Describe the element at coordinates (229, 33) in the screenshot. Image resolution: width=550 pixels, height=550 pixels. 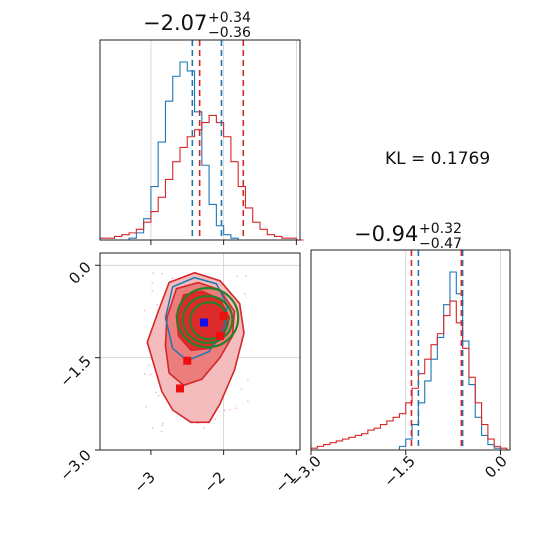
I see `top-left-title-lower-error: −0.36` at that location.